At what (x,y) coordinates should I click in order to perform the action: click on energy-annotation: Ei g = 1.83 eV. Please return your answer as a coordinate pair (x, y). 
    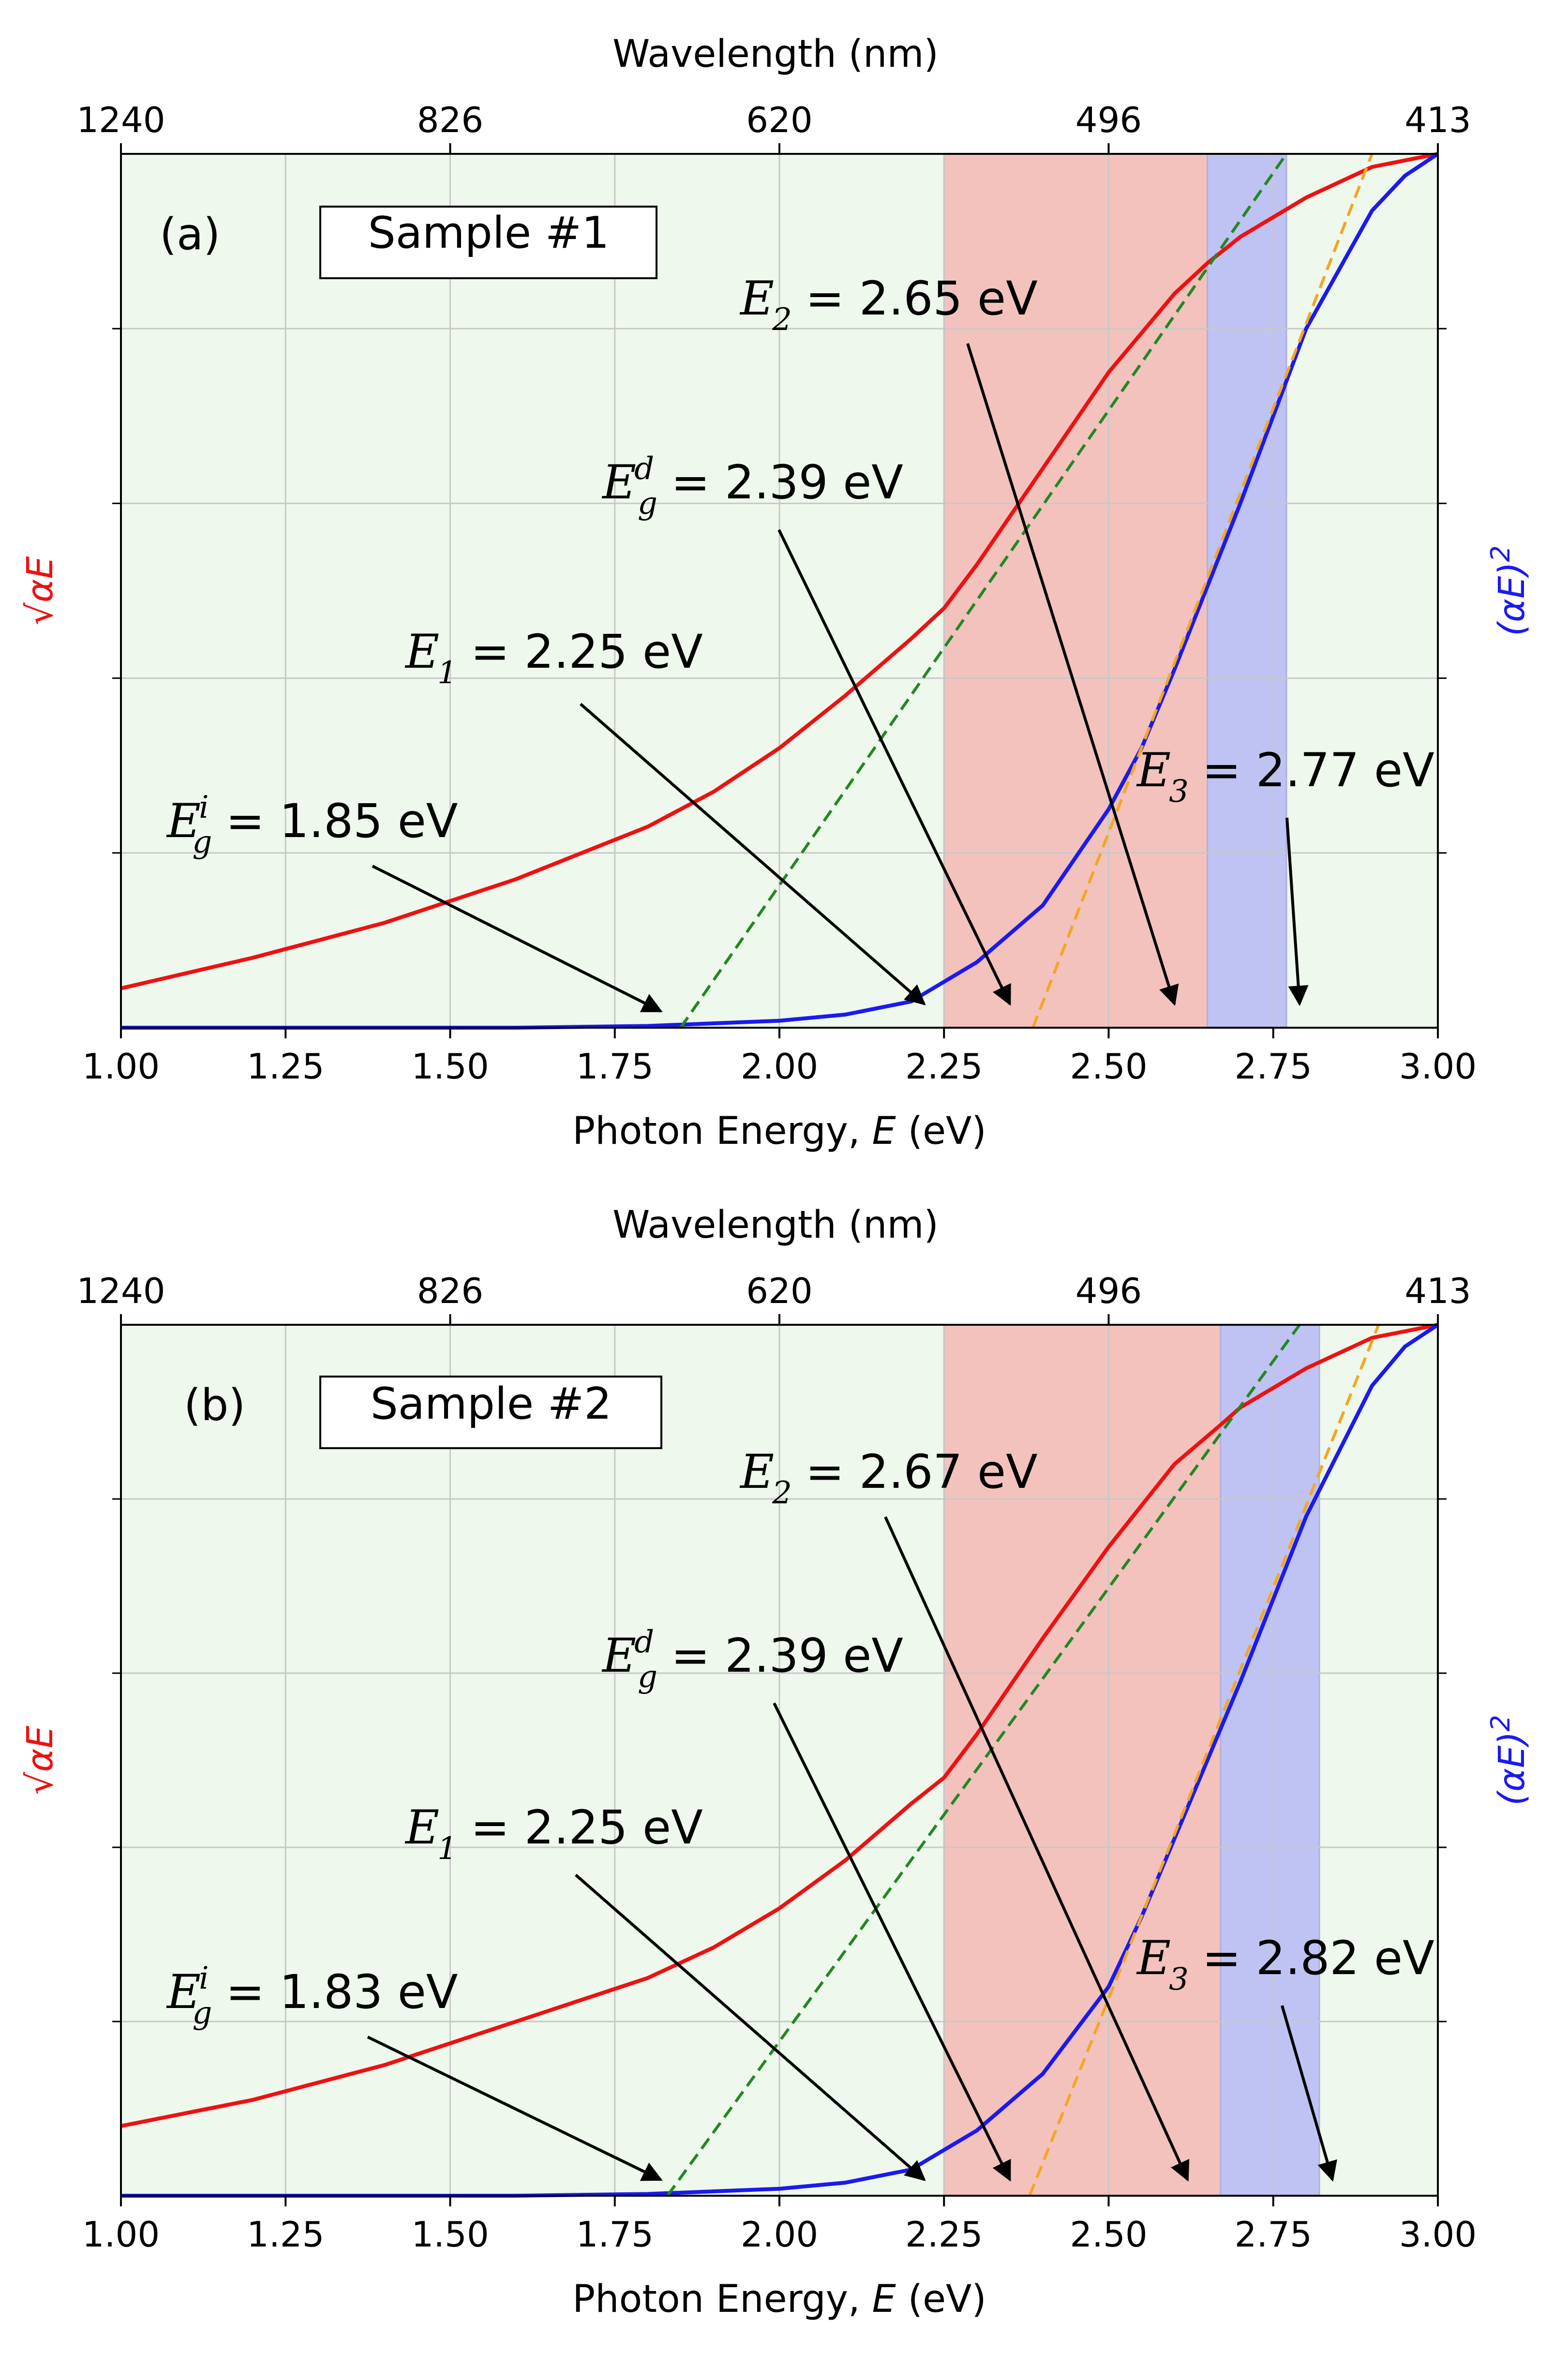
    Looking at the image, I should click on (312, 1996).